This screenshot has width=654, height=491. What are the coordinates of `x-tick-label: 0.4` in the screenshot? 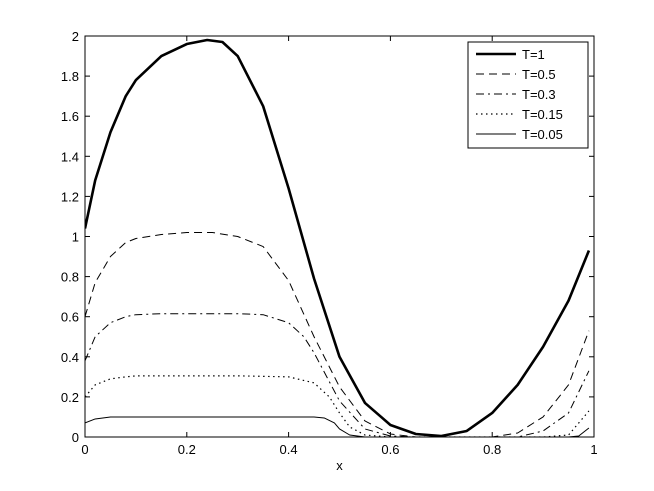 It's located at (289, 449).